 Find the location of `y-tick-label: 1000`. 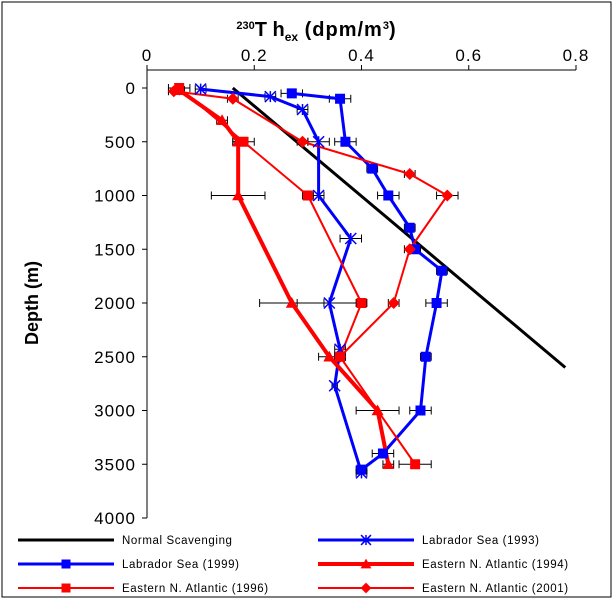

y-tick-label: 1000 is located at coordinates (115, 196).